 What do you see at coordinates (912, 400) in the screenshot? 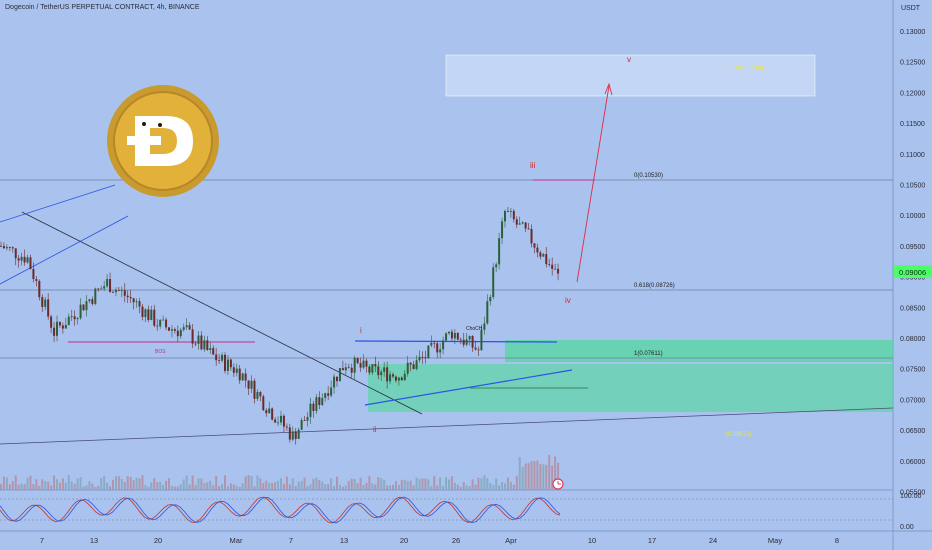
I see `price-tick: 0.07000` at bounding box center [912, 400].